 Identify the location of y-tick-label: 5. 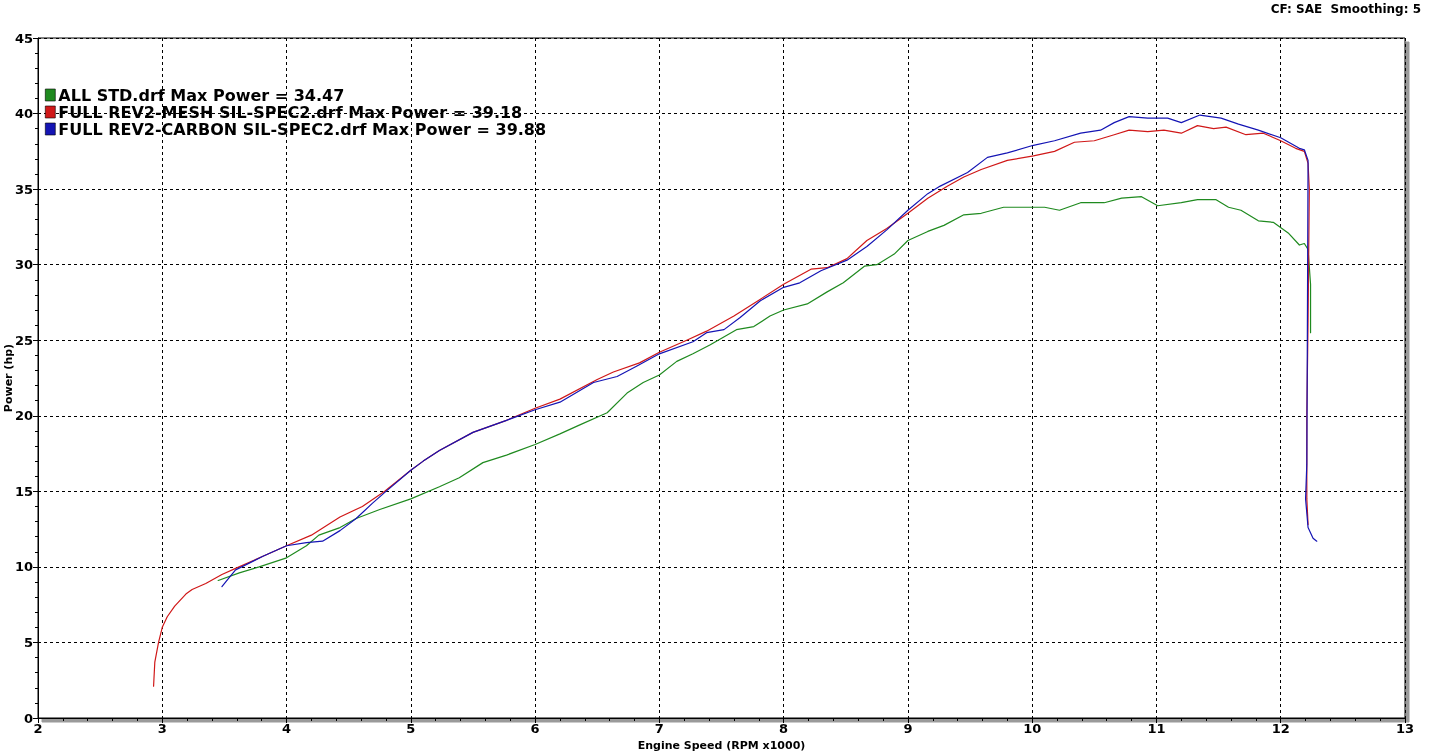
(28, 642).